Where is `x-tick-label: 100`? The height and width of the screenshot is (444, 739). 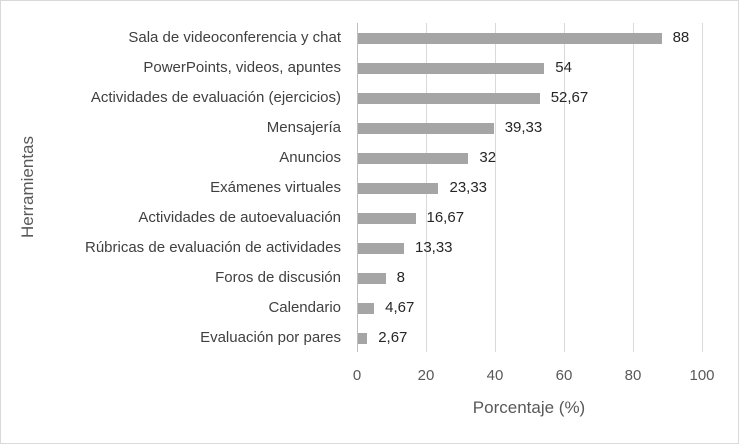
x-tick-label: 100 is located at coordinates (702, 375).